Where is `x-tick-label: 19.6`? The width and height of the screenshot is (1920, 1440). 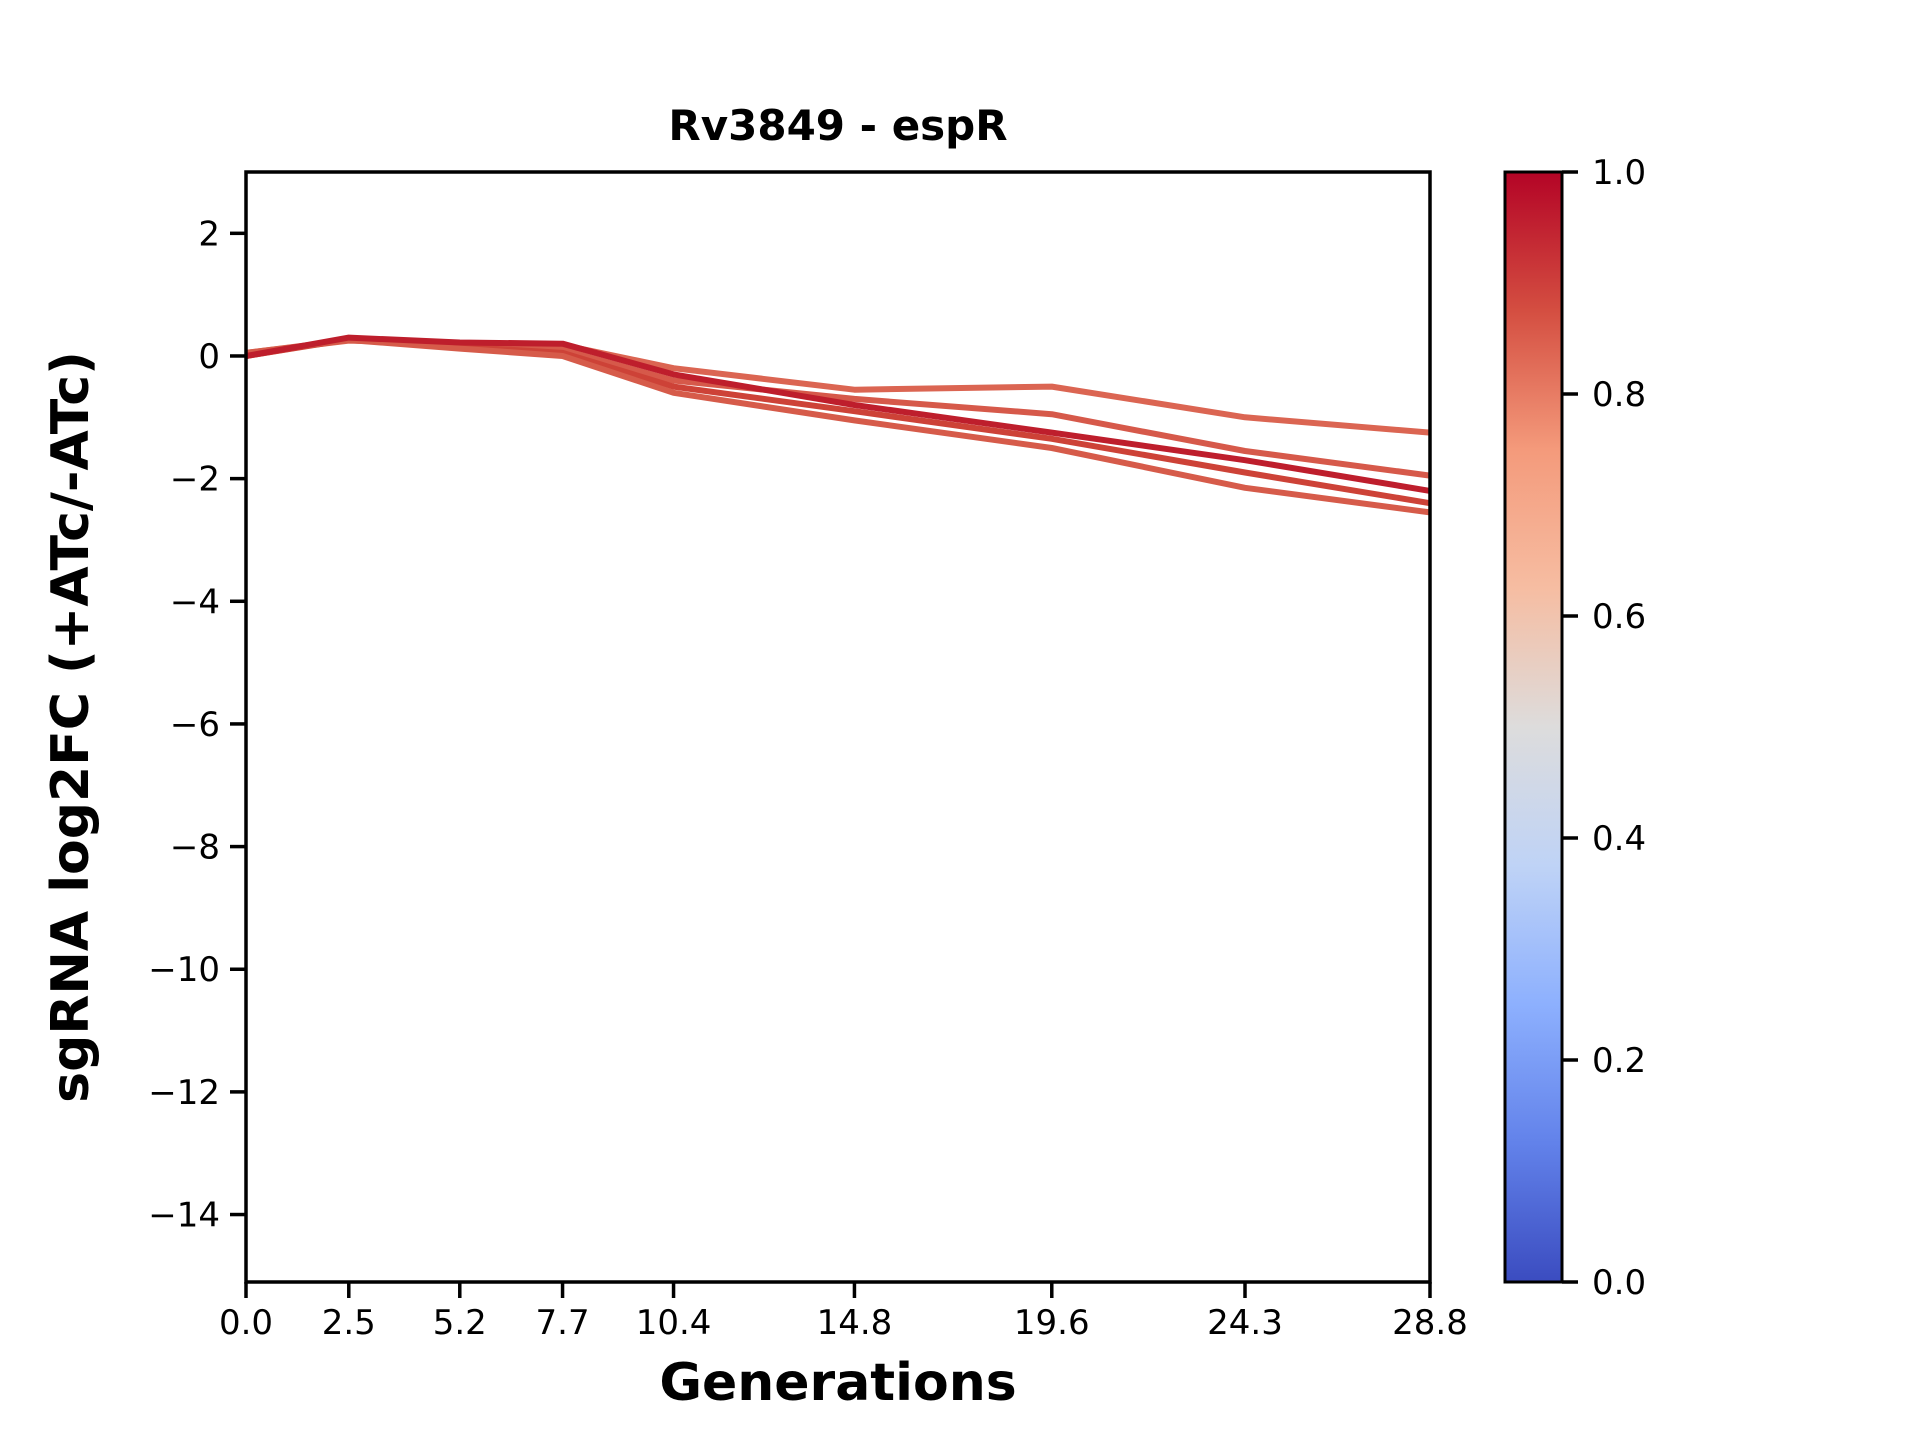 x-tick-label: 19.6 is located at coordinates (1052, 1323).